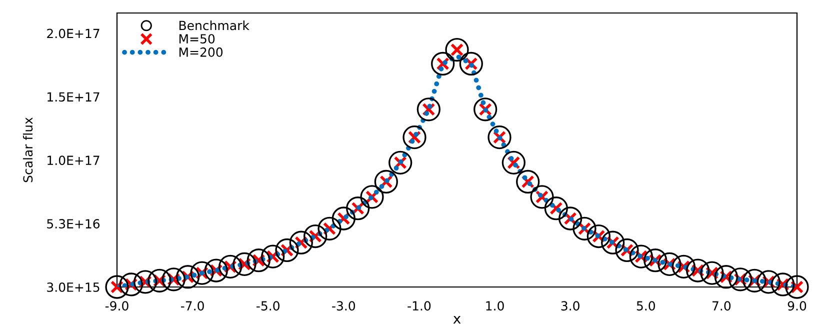  Describe the element at coordinates (214, 25) in the screenshot. I see `legend-label: Benchmark` at that location.